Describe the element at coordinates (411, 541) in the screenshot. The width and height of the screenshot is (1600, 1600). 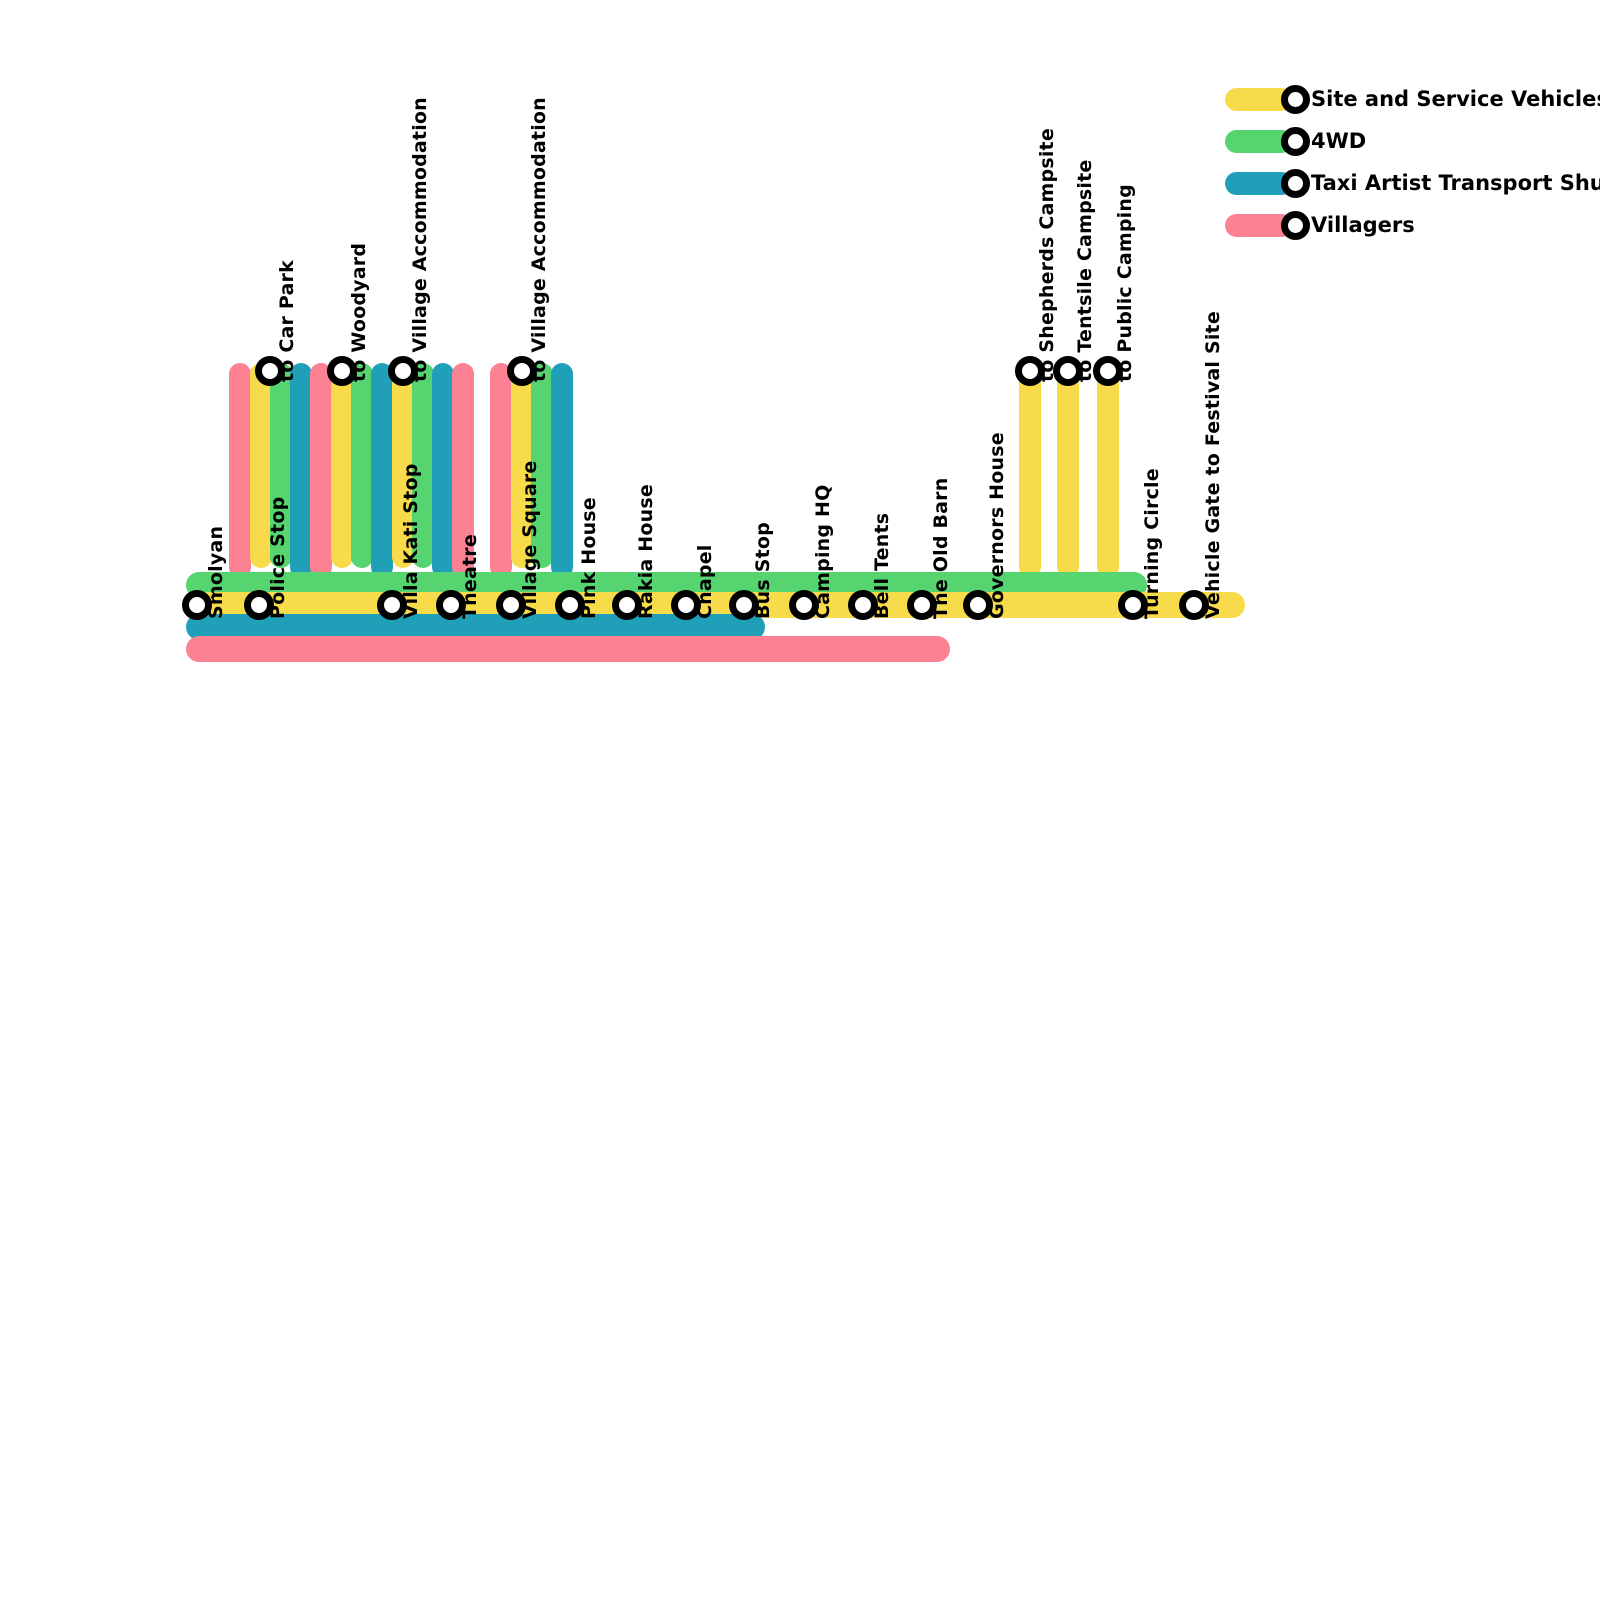
I see `station-label: Villa Kati Stop` at that location.